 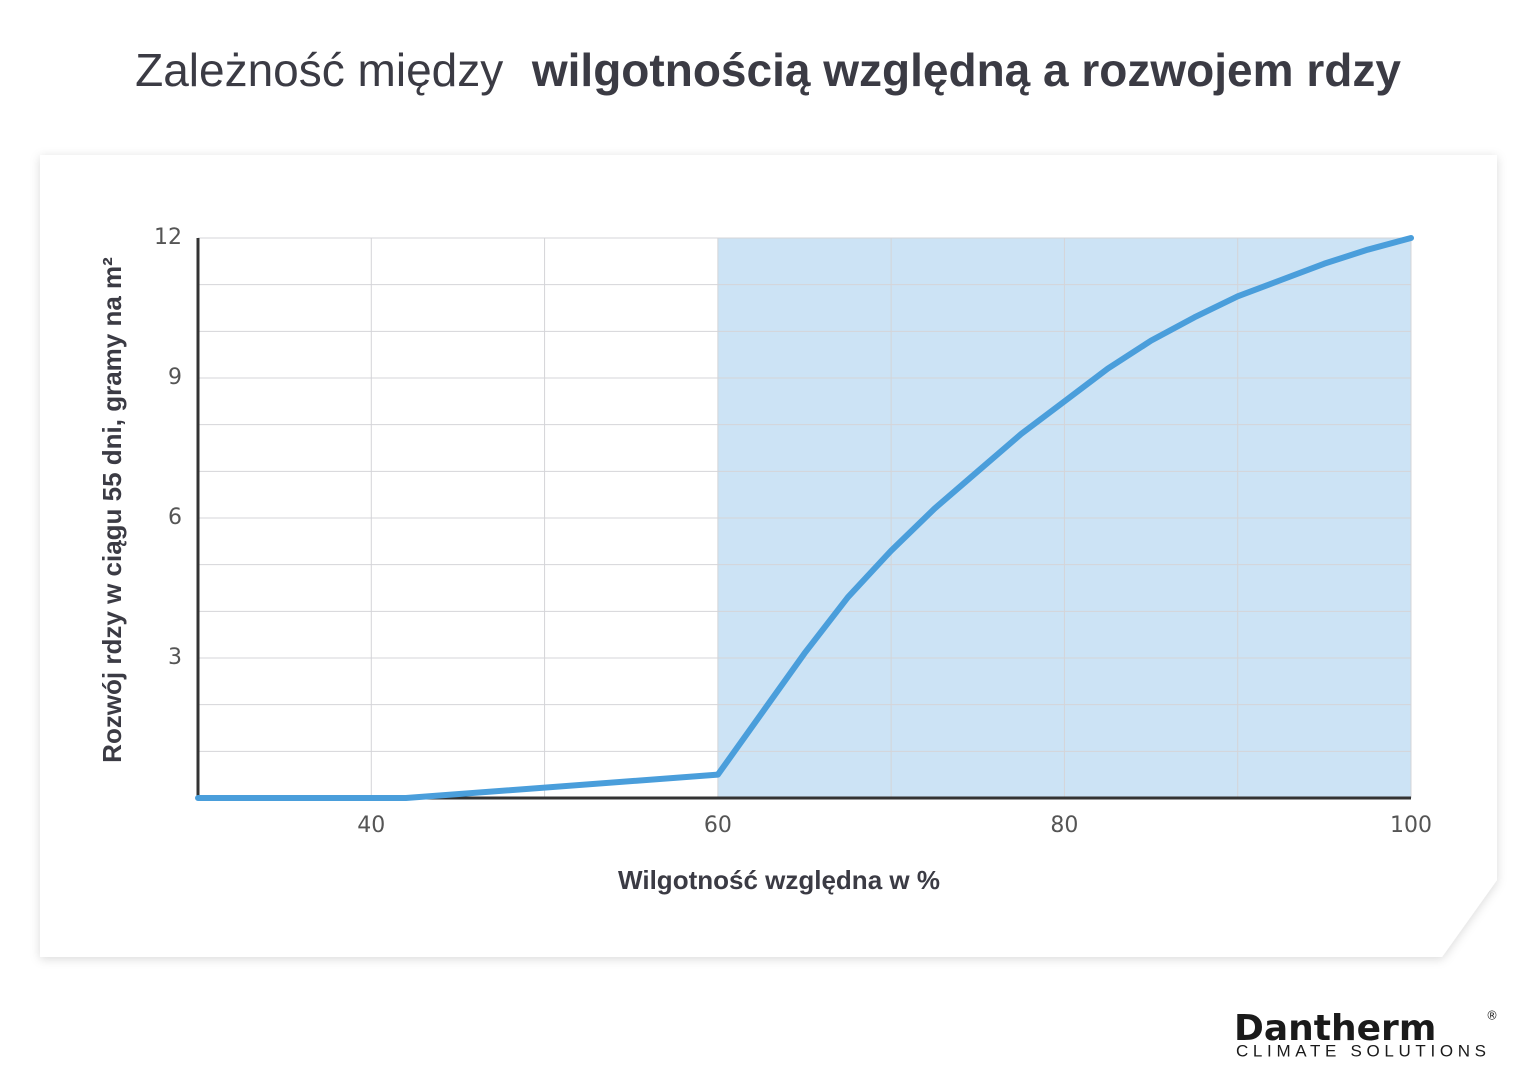 What do you see at coordinates (966, 70) in the screenshot?
I see `title-bold: wilgotnością względną a rozwojem rdzy` at bounding box center [966, 70].